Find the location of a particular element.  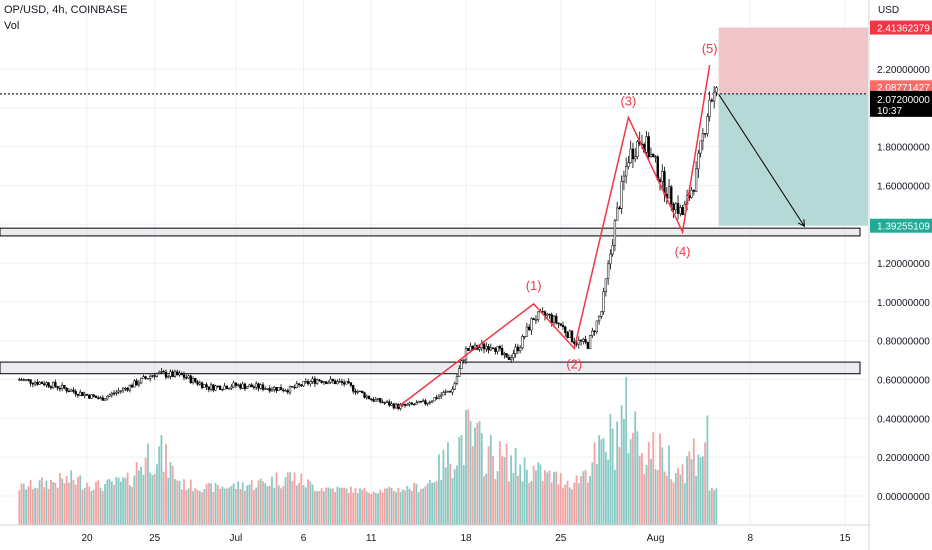

take-profit-zone is located at coordinates (793, 159).